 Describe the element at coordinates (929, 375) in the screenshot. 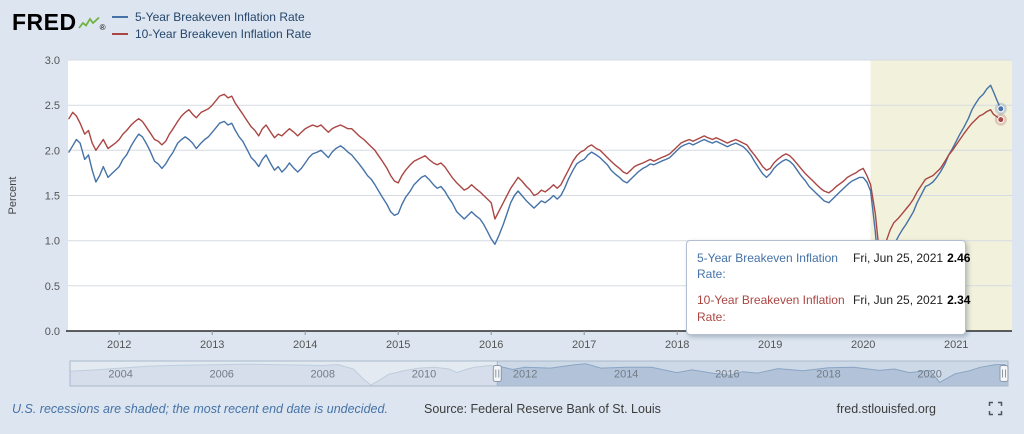

I see `slider-year-label: 2020` at that location.